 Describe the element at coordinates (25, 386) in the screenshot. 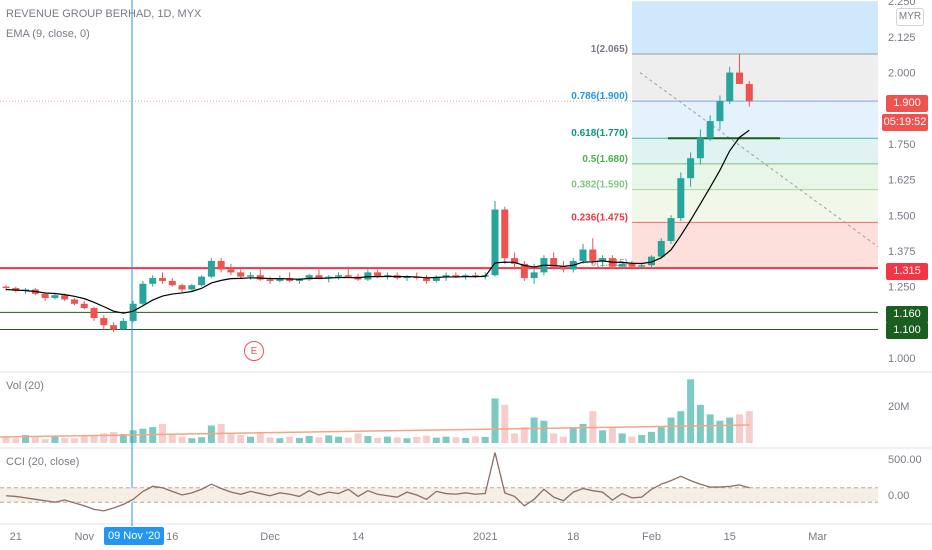

I see `volume-legend: Vol (20)` at that location.